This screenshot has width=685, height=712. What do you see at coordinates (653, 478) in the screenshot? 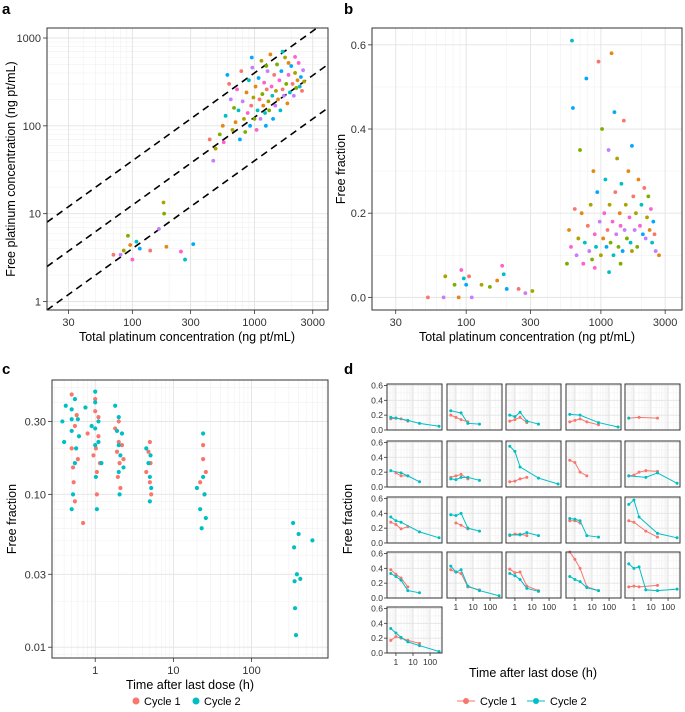
I see `facet-cycle2-line` at bounding box center [653, 478].